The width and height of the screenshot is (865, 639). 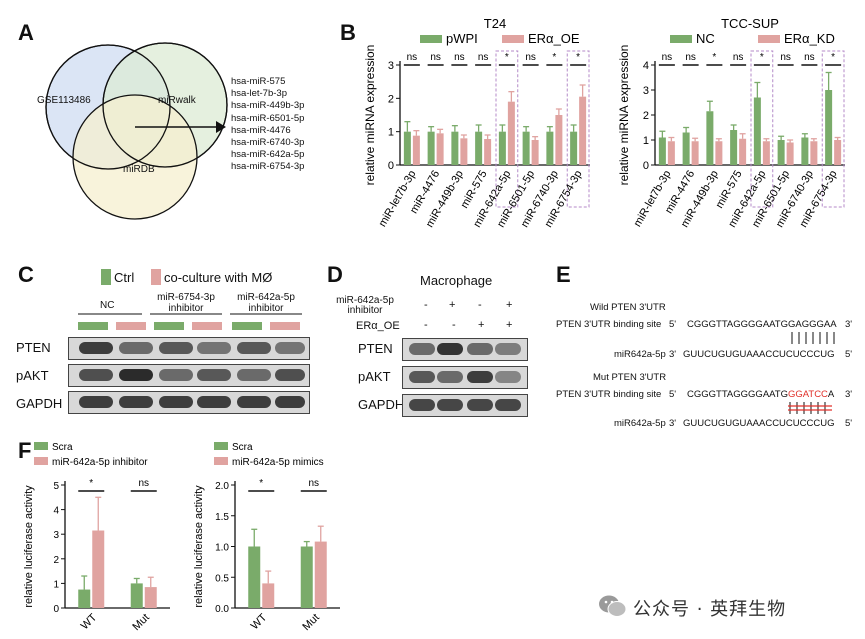 What do you see at coordinates (189, 375) in the screenshot?
I see `blot-pakt-c` at bounding box center [189, 375].